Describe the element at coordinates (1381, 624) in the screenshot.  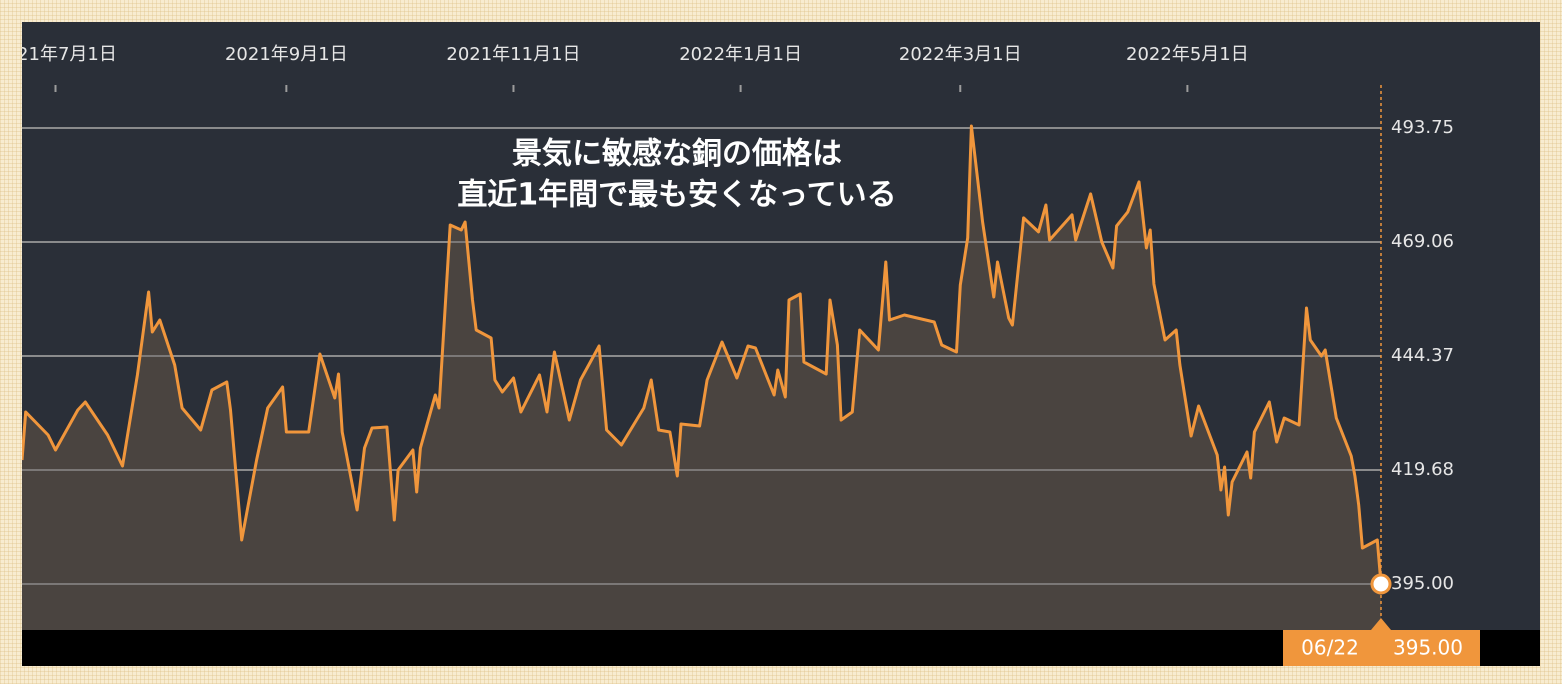
I see `readout-pointer` at that location.